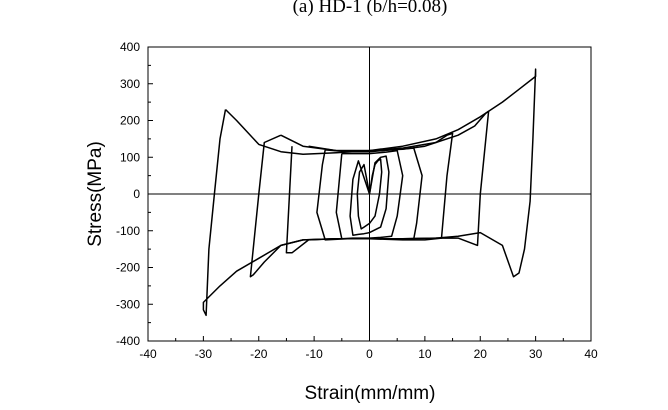  What do you see at coordinates (128, 304) in the screenshot?
I see `y-tick-label: -300` at bounding box center [128, 304].